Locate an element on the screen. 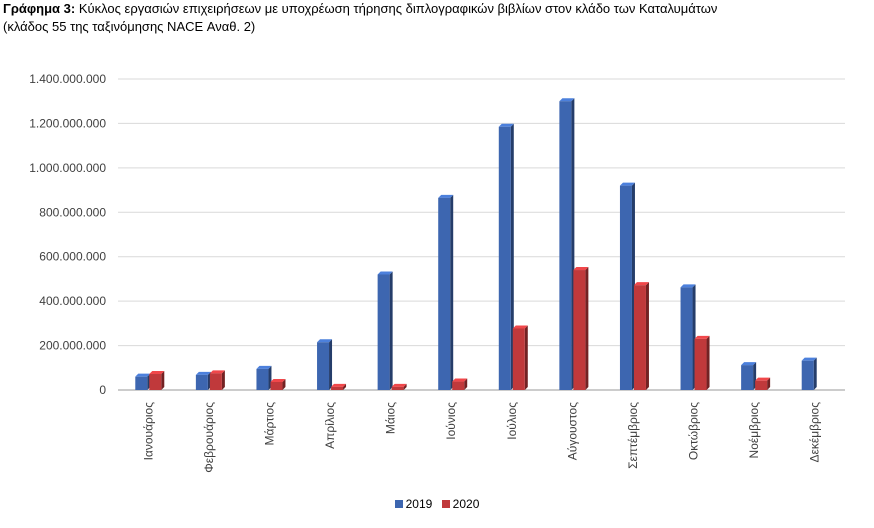 This screenshot has width=874, height=528. legend-item-2019: 2019 is located at coordinates (413, 504).